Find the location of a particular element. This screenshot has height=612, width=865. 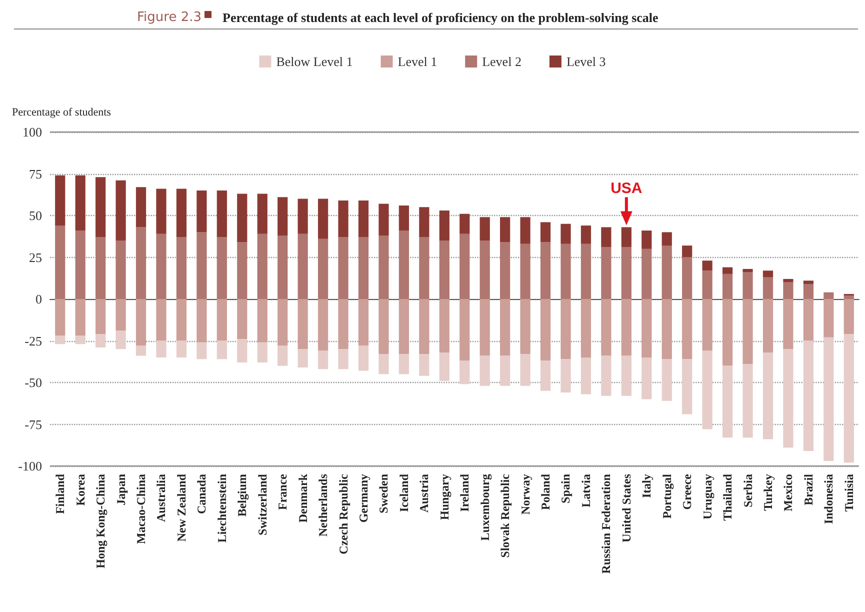

x-tick-label: Indonesia is located at coordinates (829, 499).